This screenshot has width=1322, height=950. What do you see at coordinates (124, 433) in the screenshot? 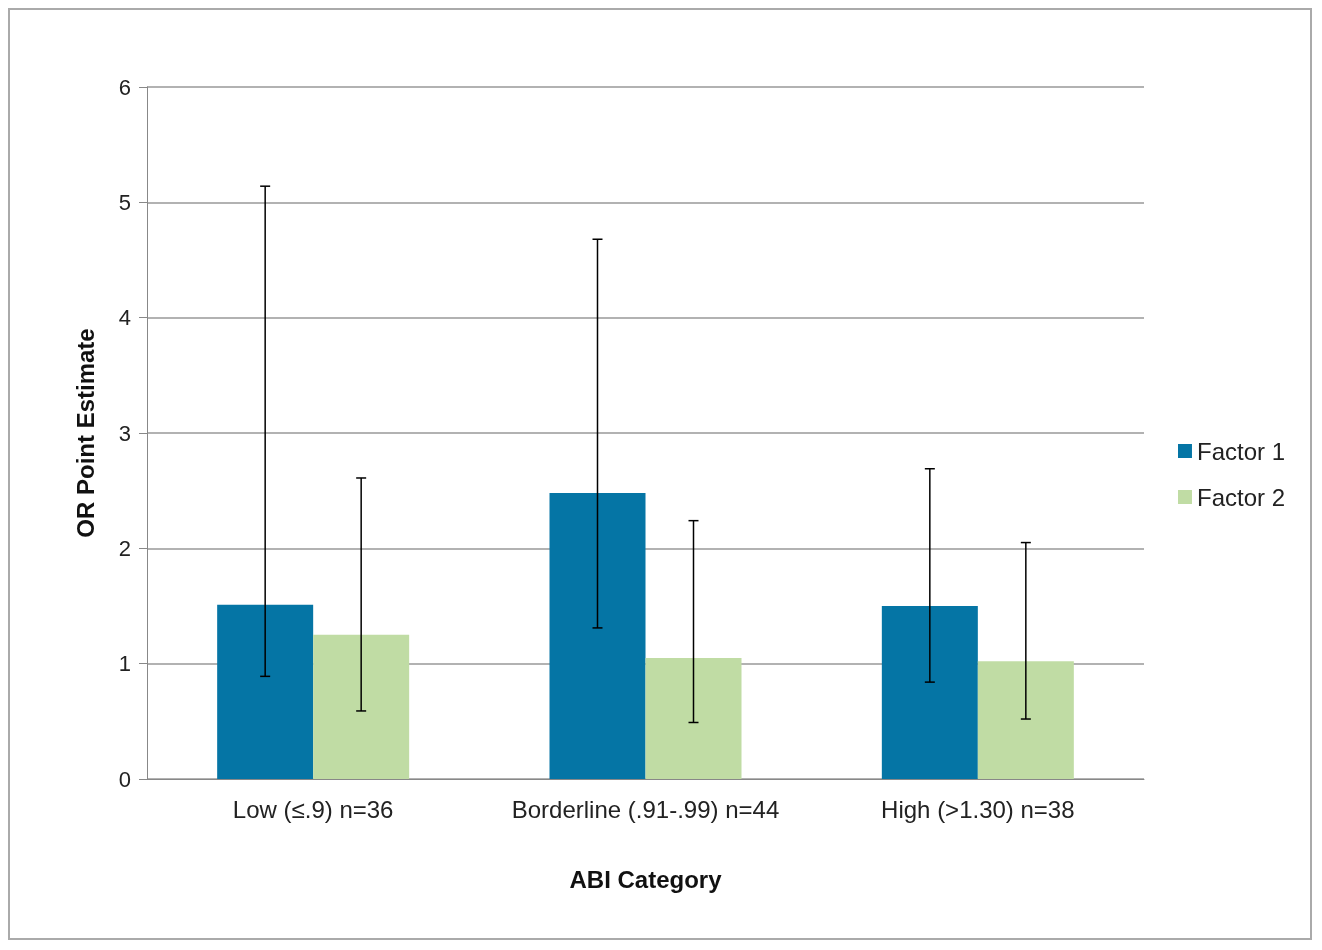
I see `y-tick-label: 3` at bounding box center [124, 433].